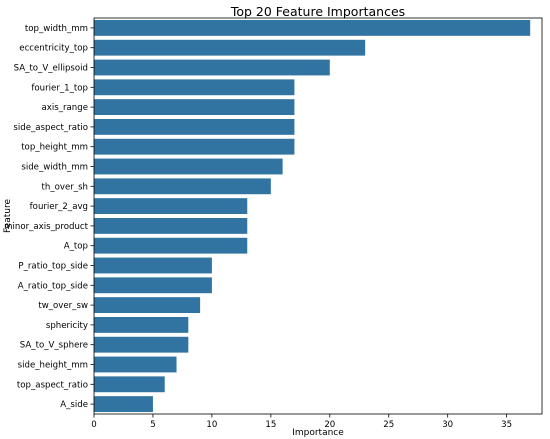 Image resolution: width=550 pixels, height=439 pixels. I want to click on y-tick-label: P_ratio_top_side, so click(53, 267).